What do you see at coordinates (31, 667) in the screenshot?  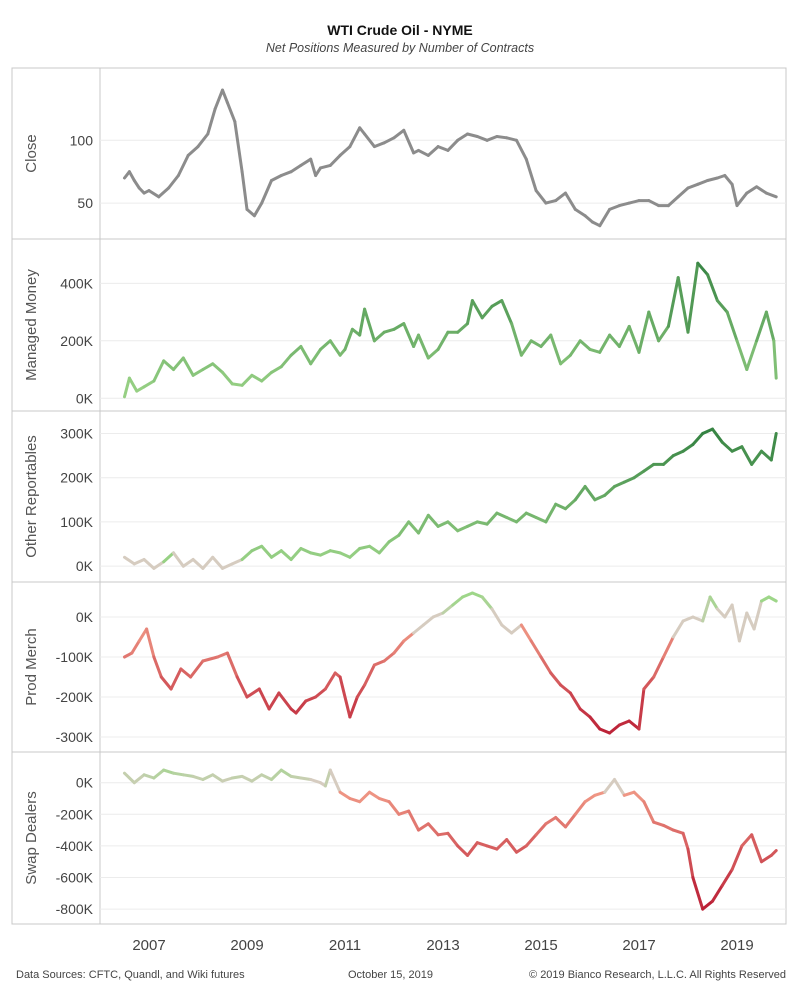 I see `panel-label: Prod Merch` at bounding box center [31, 667].